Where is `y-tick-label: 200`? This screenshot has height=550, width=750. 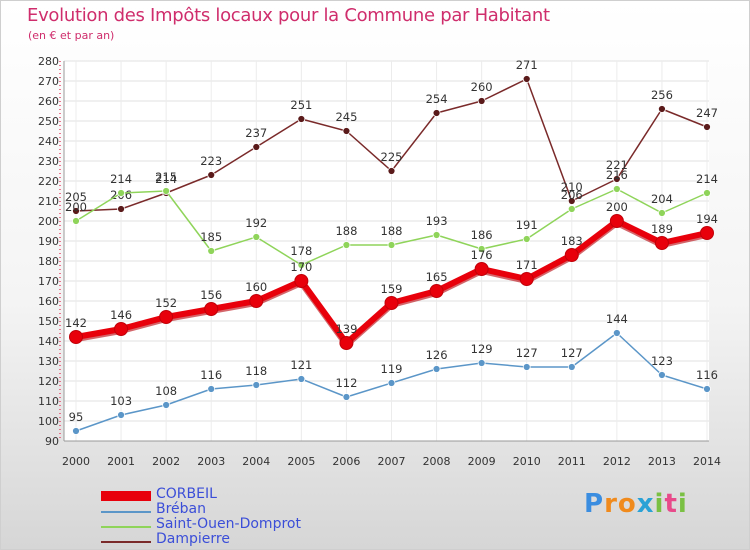 y-tick-label: 200 is located at coordinates (48, 221).